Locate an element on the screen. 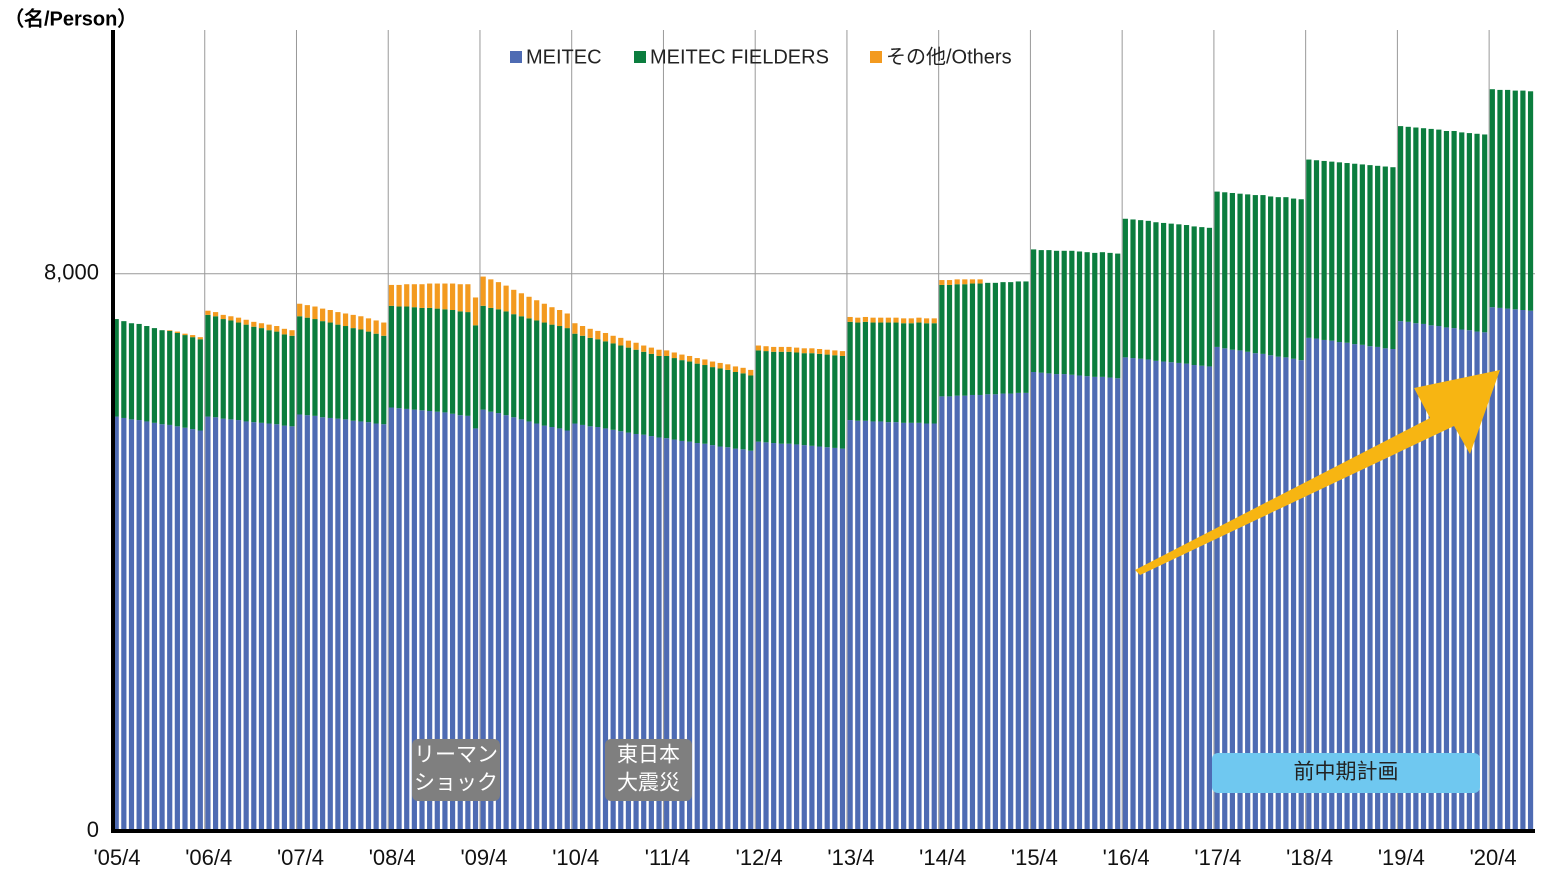 This screenshot has width=1545, height=874. y-unit-label: （名/Person） is located at coordinates (70, 18).